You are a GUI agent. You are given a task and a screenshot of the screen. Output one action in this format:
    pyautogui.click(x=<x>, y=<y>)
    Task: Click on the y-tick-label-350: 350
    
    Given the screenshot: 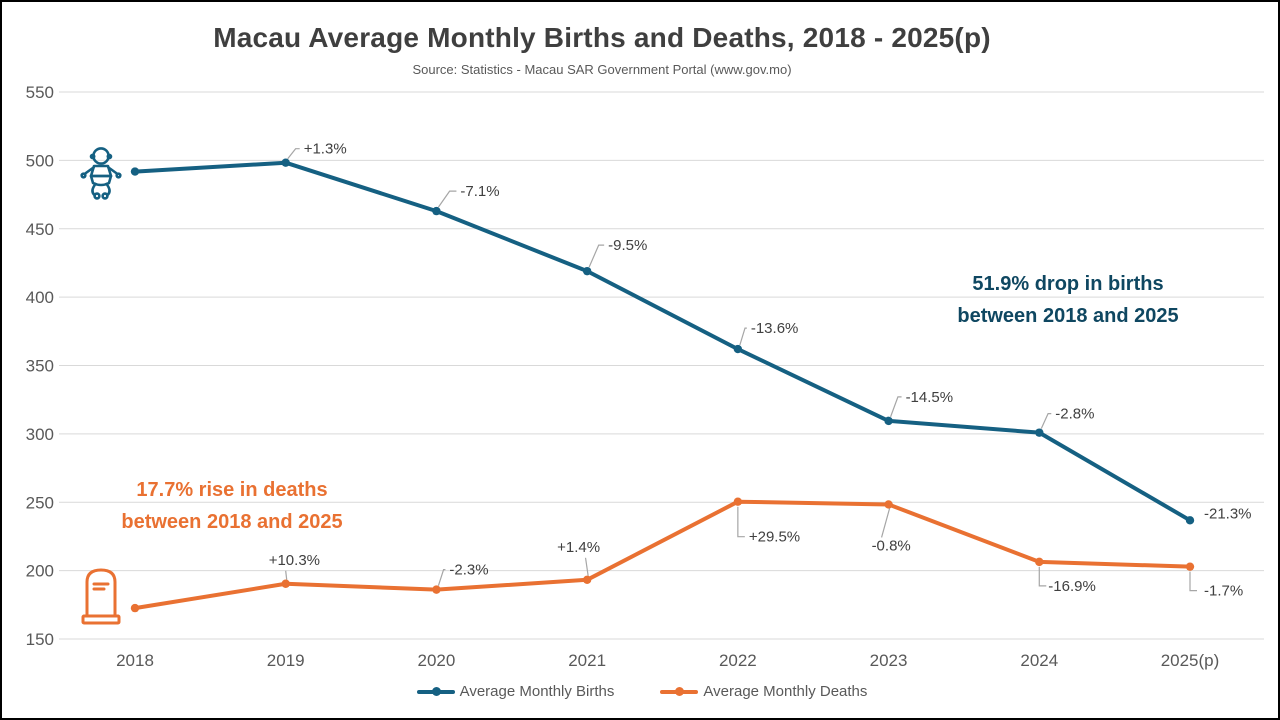 What is the action you would take?
    pyautogui.click(x=40, y=366)
    